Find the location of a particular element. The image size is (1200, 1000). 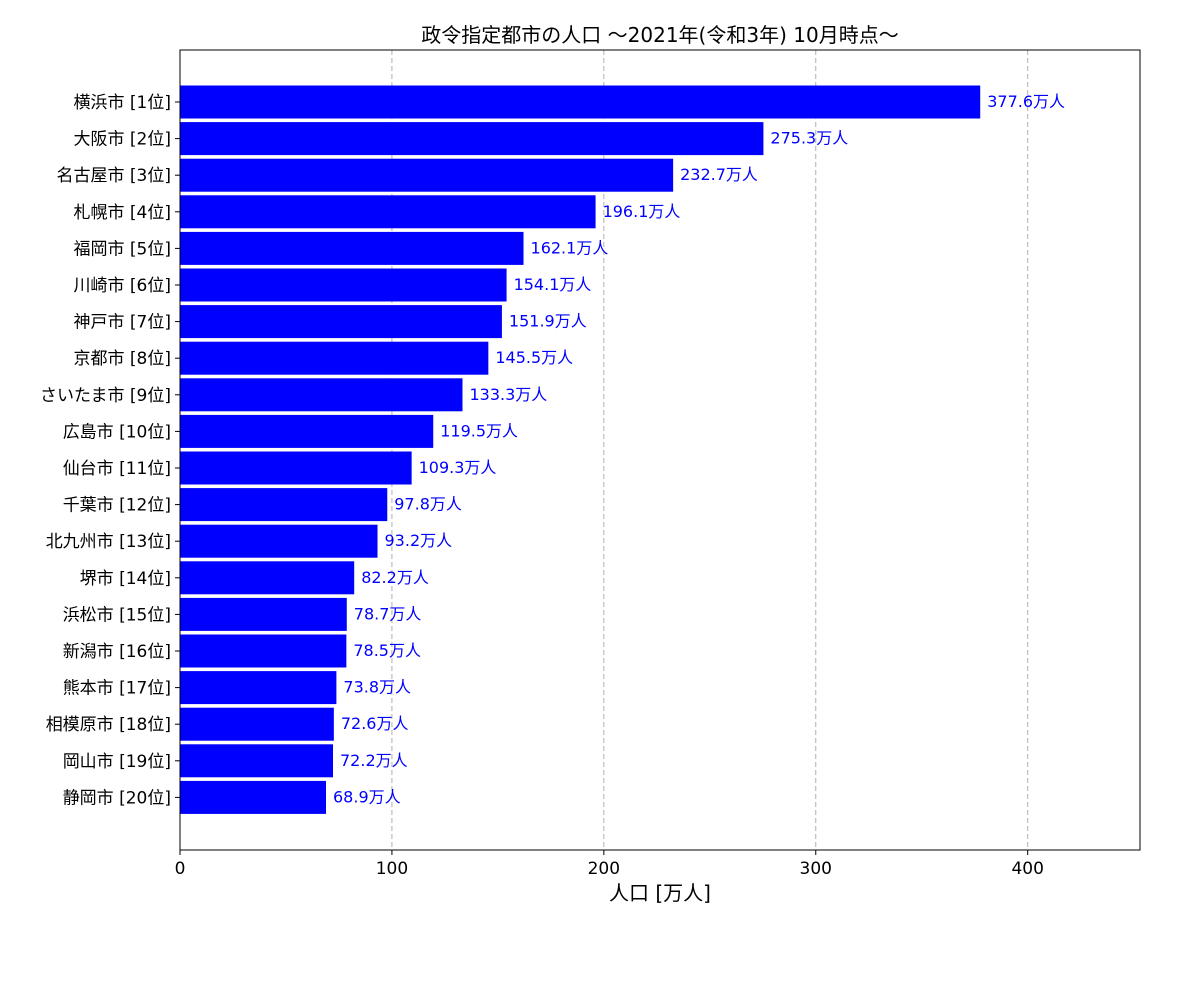

bar-value-label: 93.2万人 is located at coordinates (419, 540).